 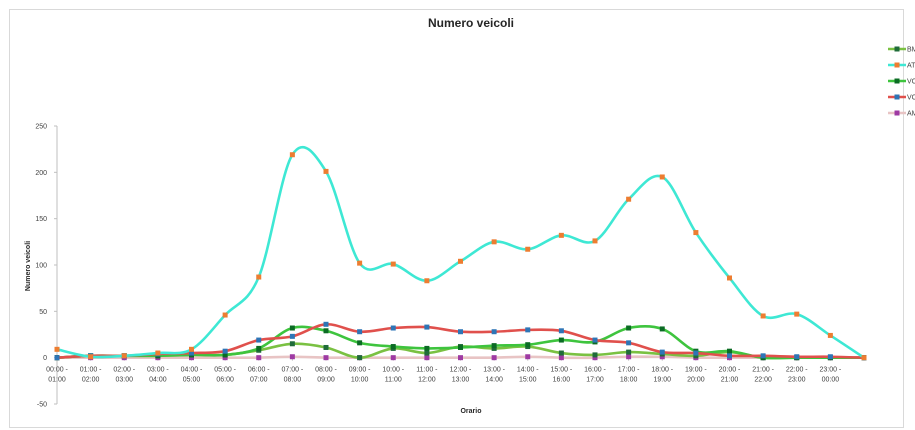 What do you see at coordinates (91, 370) in the screenshot?
I see `x-tick-label: 01:00 -` at bounding box center [91, 370].